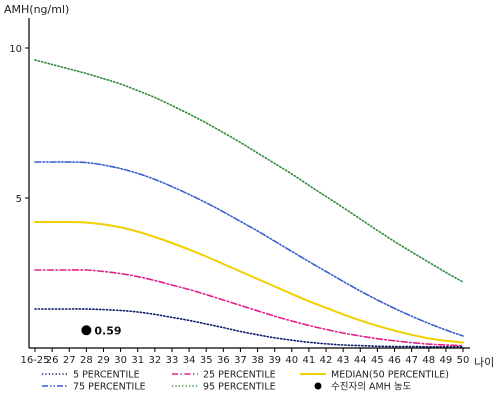 The image size is (500, 400). Describe the element at coordinates (223, 360) in the screenshot. I see `x-tick-label: 36` at that location.